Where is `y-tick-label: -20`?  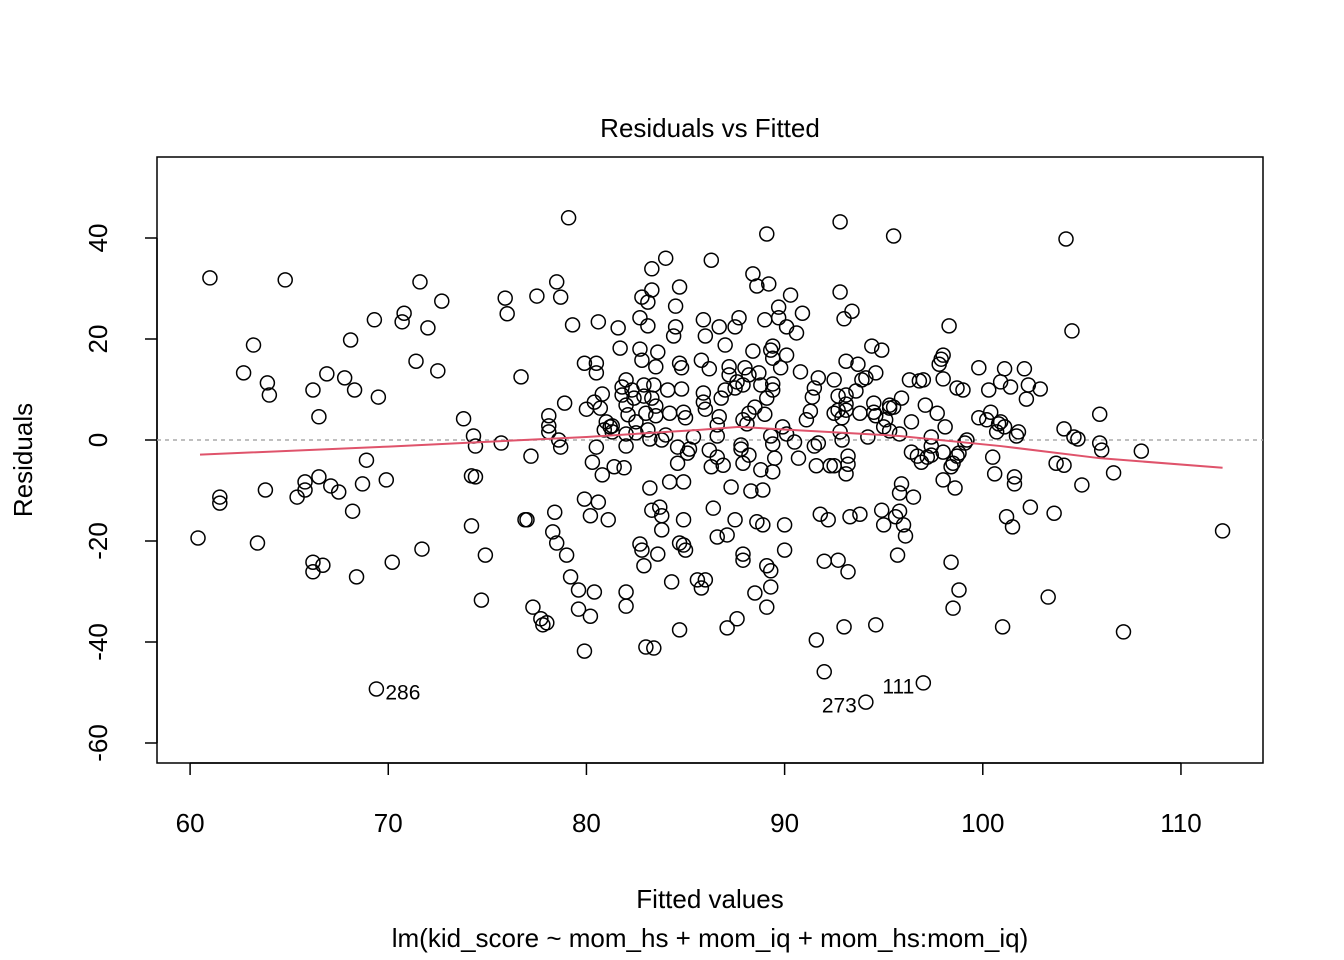
y-tick-label: -20 is located at coordinates (98, 541).